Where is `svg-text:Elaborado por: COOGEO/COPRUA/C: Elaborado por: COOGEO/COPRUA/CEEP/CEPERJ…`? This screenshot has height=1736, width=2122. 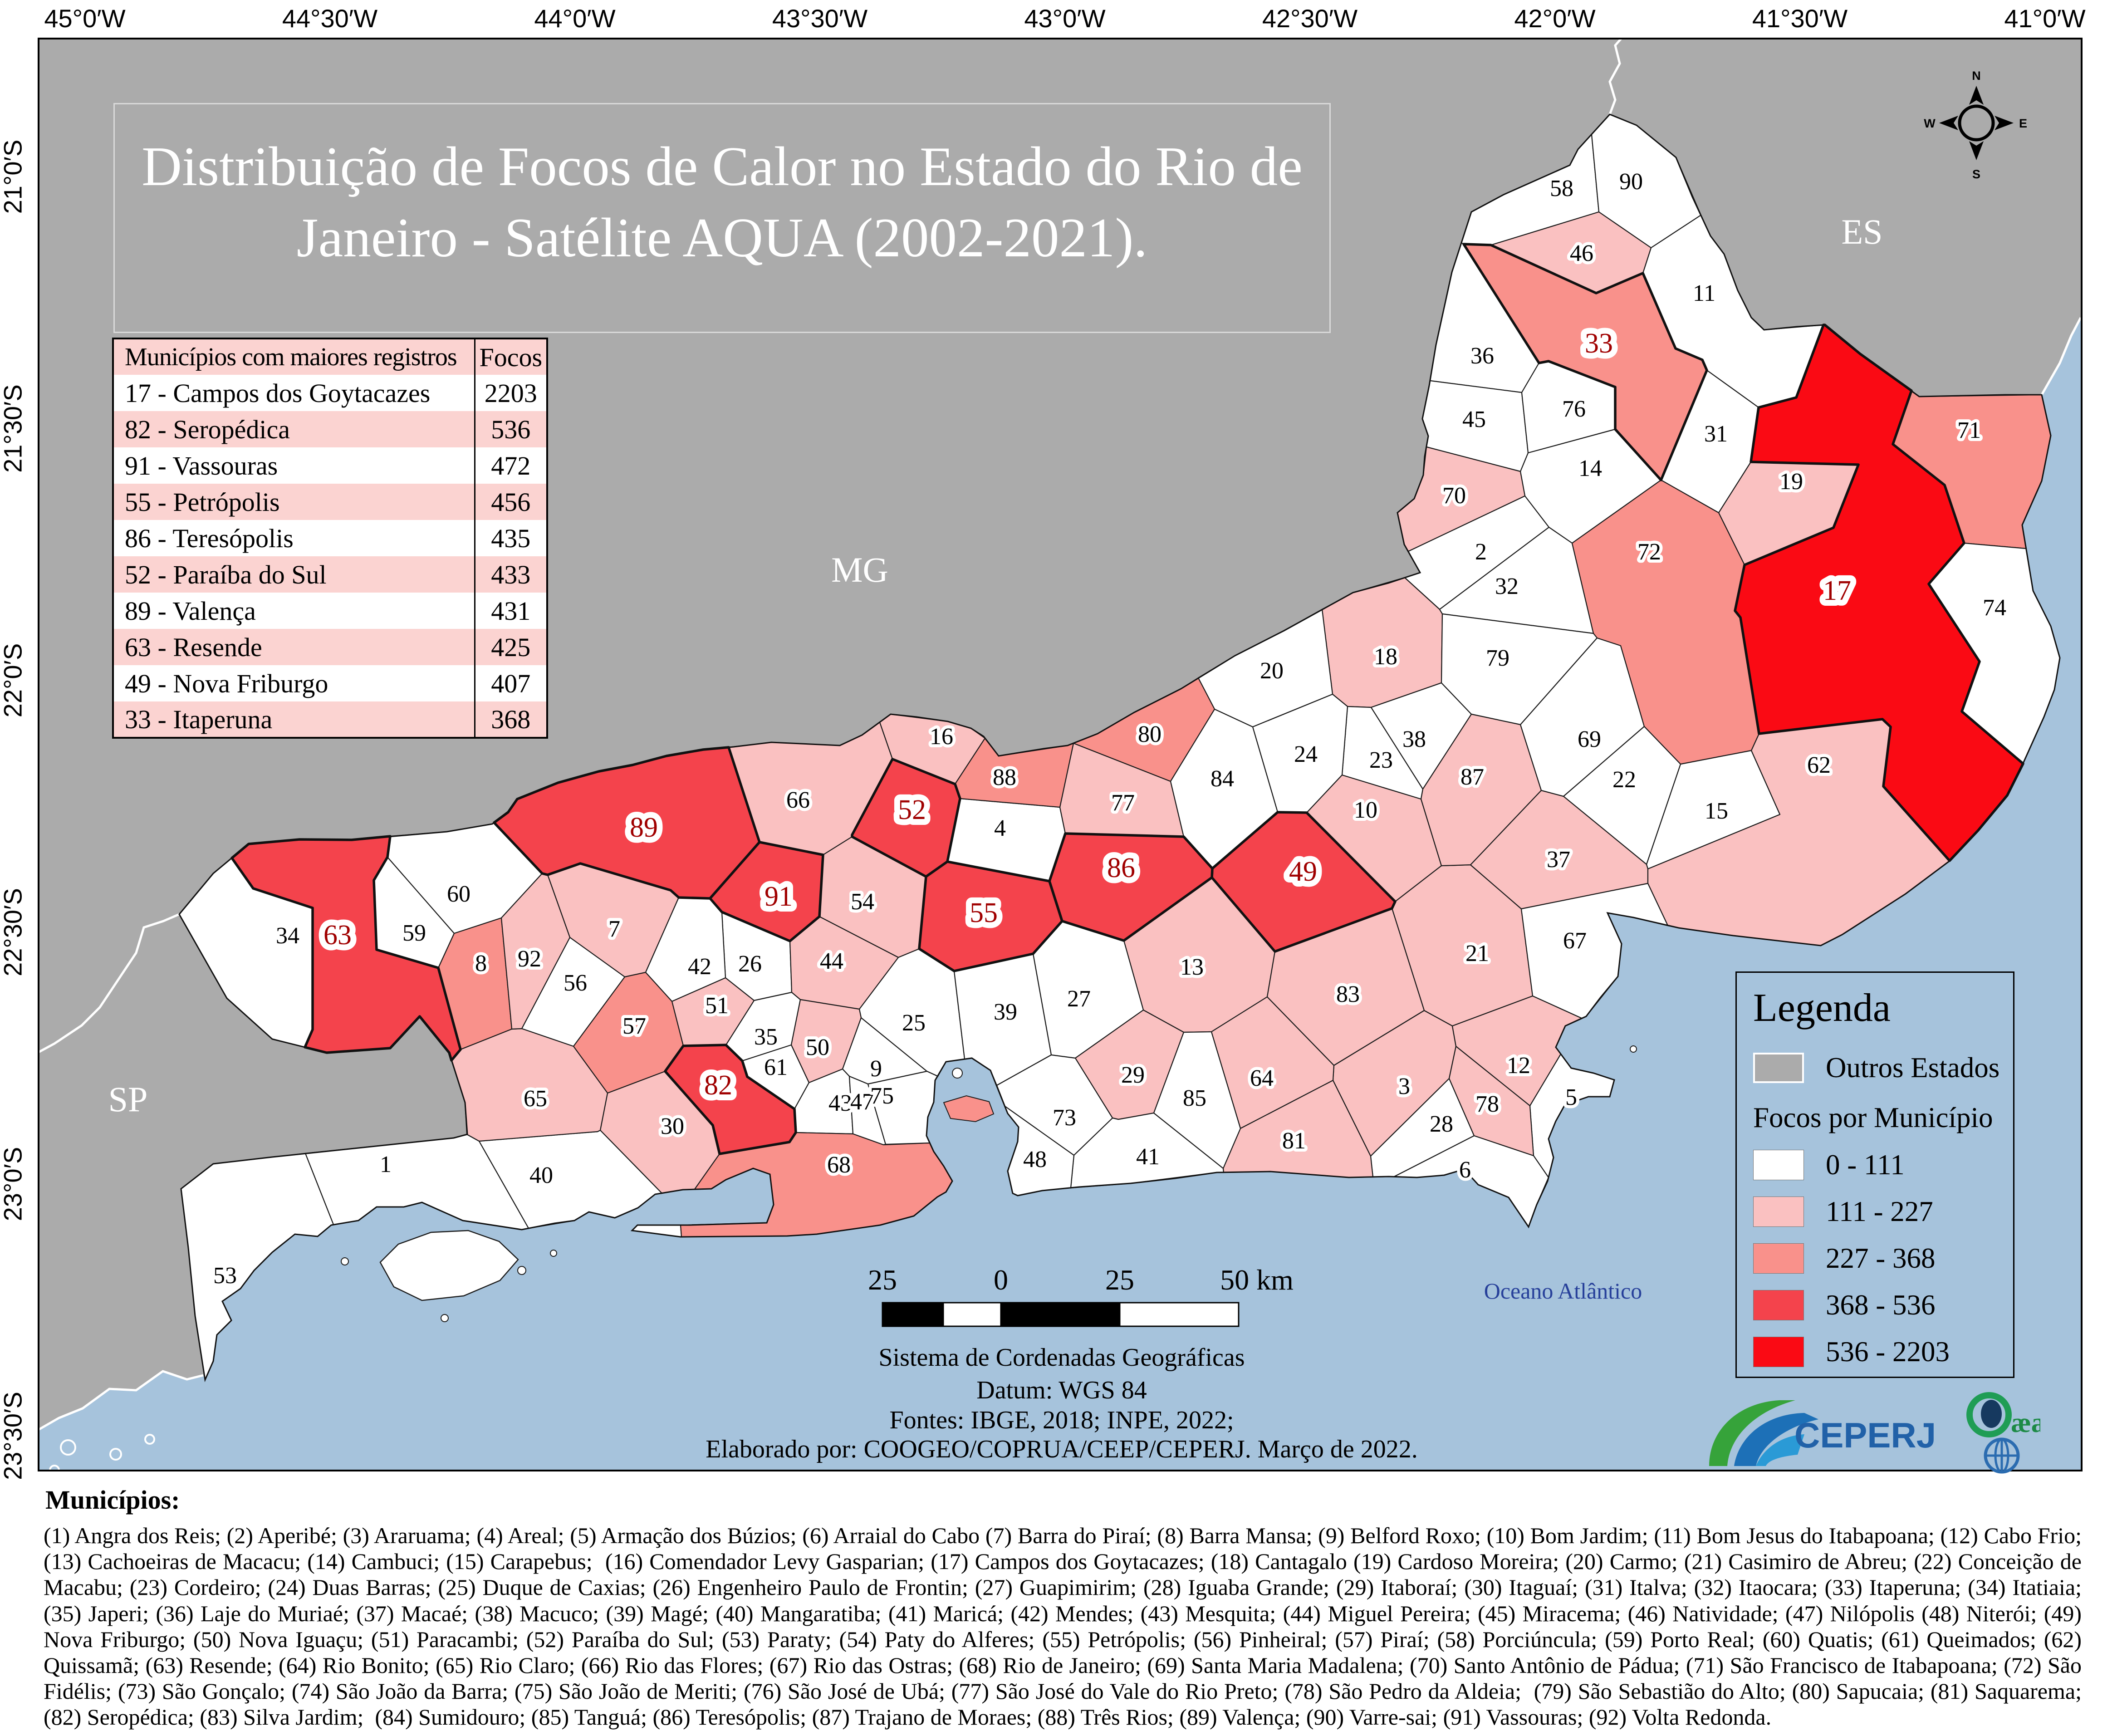
svg-text:Elaborado por: COOGEO/COPRUA/C: Elaborado por: COOGEO/COPRUA/CEEP/CEPERJ… is located at coordinates (1062, 1449).